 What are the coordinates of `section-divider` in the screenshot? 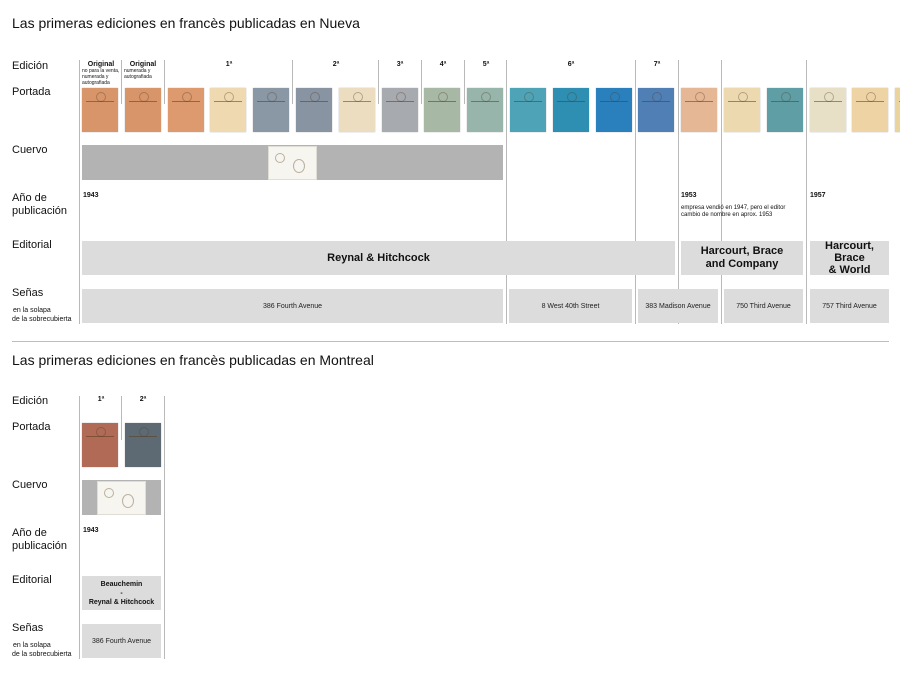 It's located at (450, 341).